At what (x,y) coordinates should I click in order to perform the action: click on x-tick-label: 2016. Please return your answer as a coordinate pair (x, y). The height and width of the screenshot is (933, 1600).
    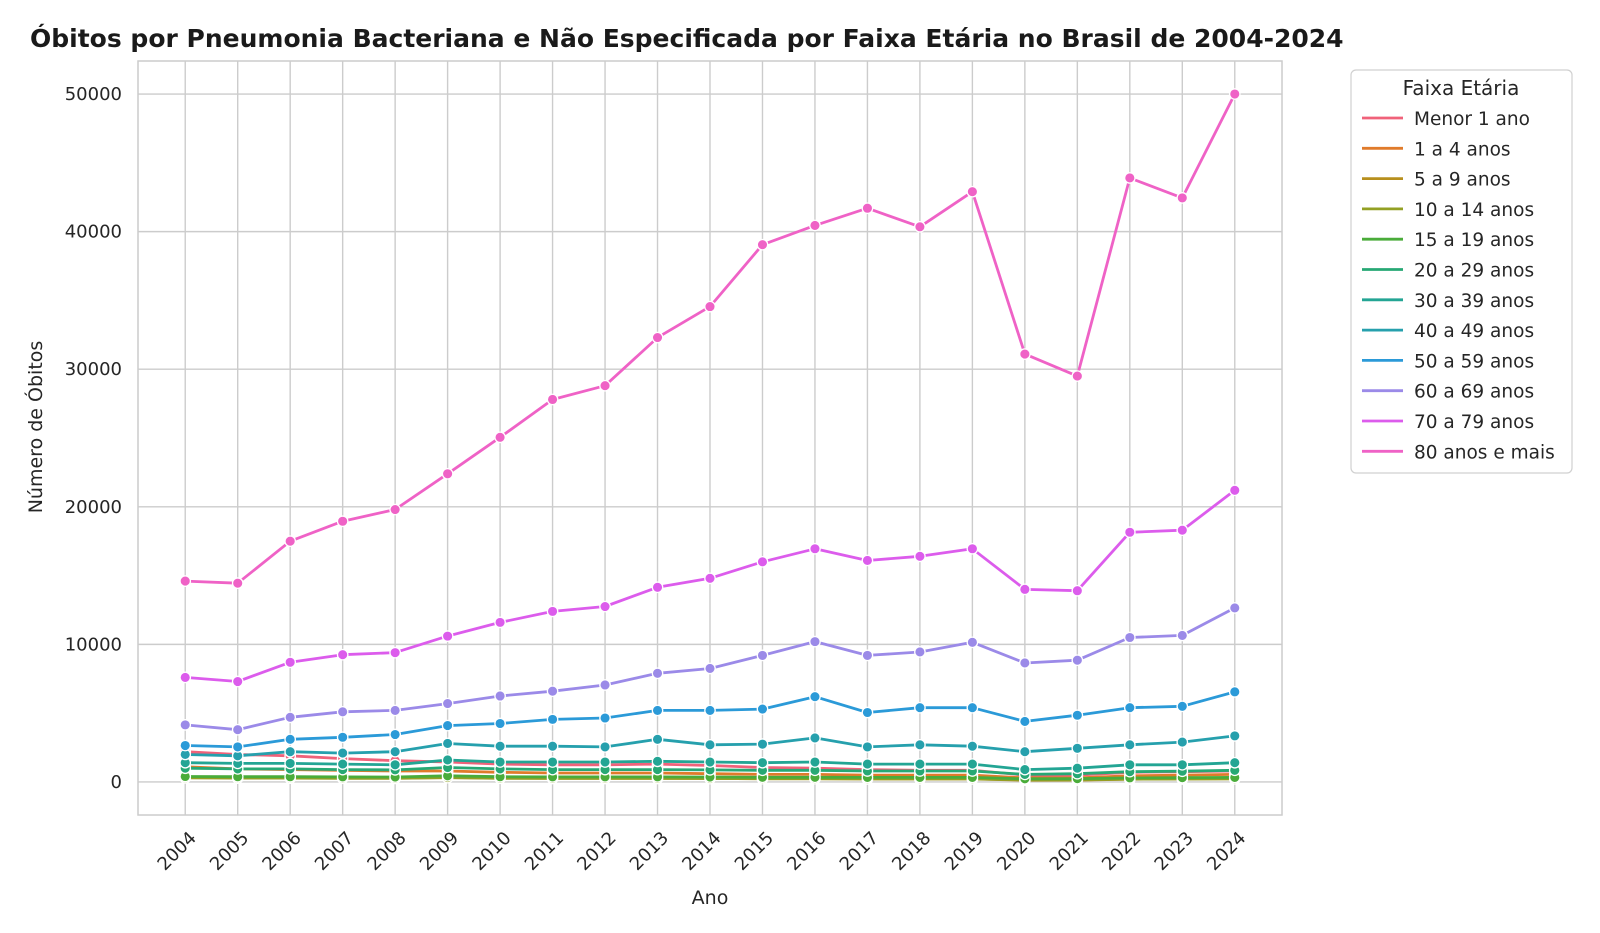
    Looking at the image, I should click on (806, 851).